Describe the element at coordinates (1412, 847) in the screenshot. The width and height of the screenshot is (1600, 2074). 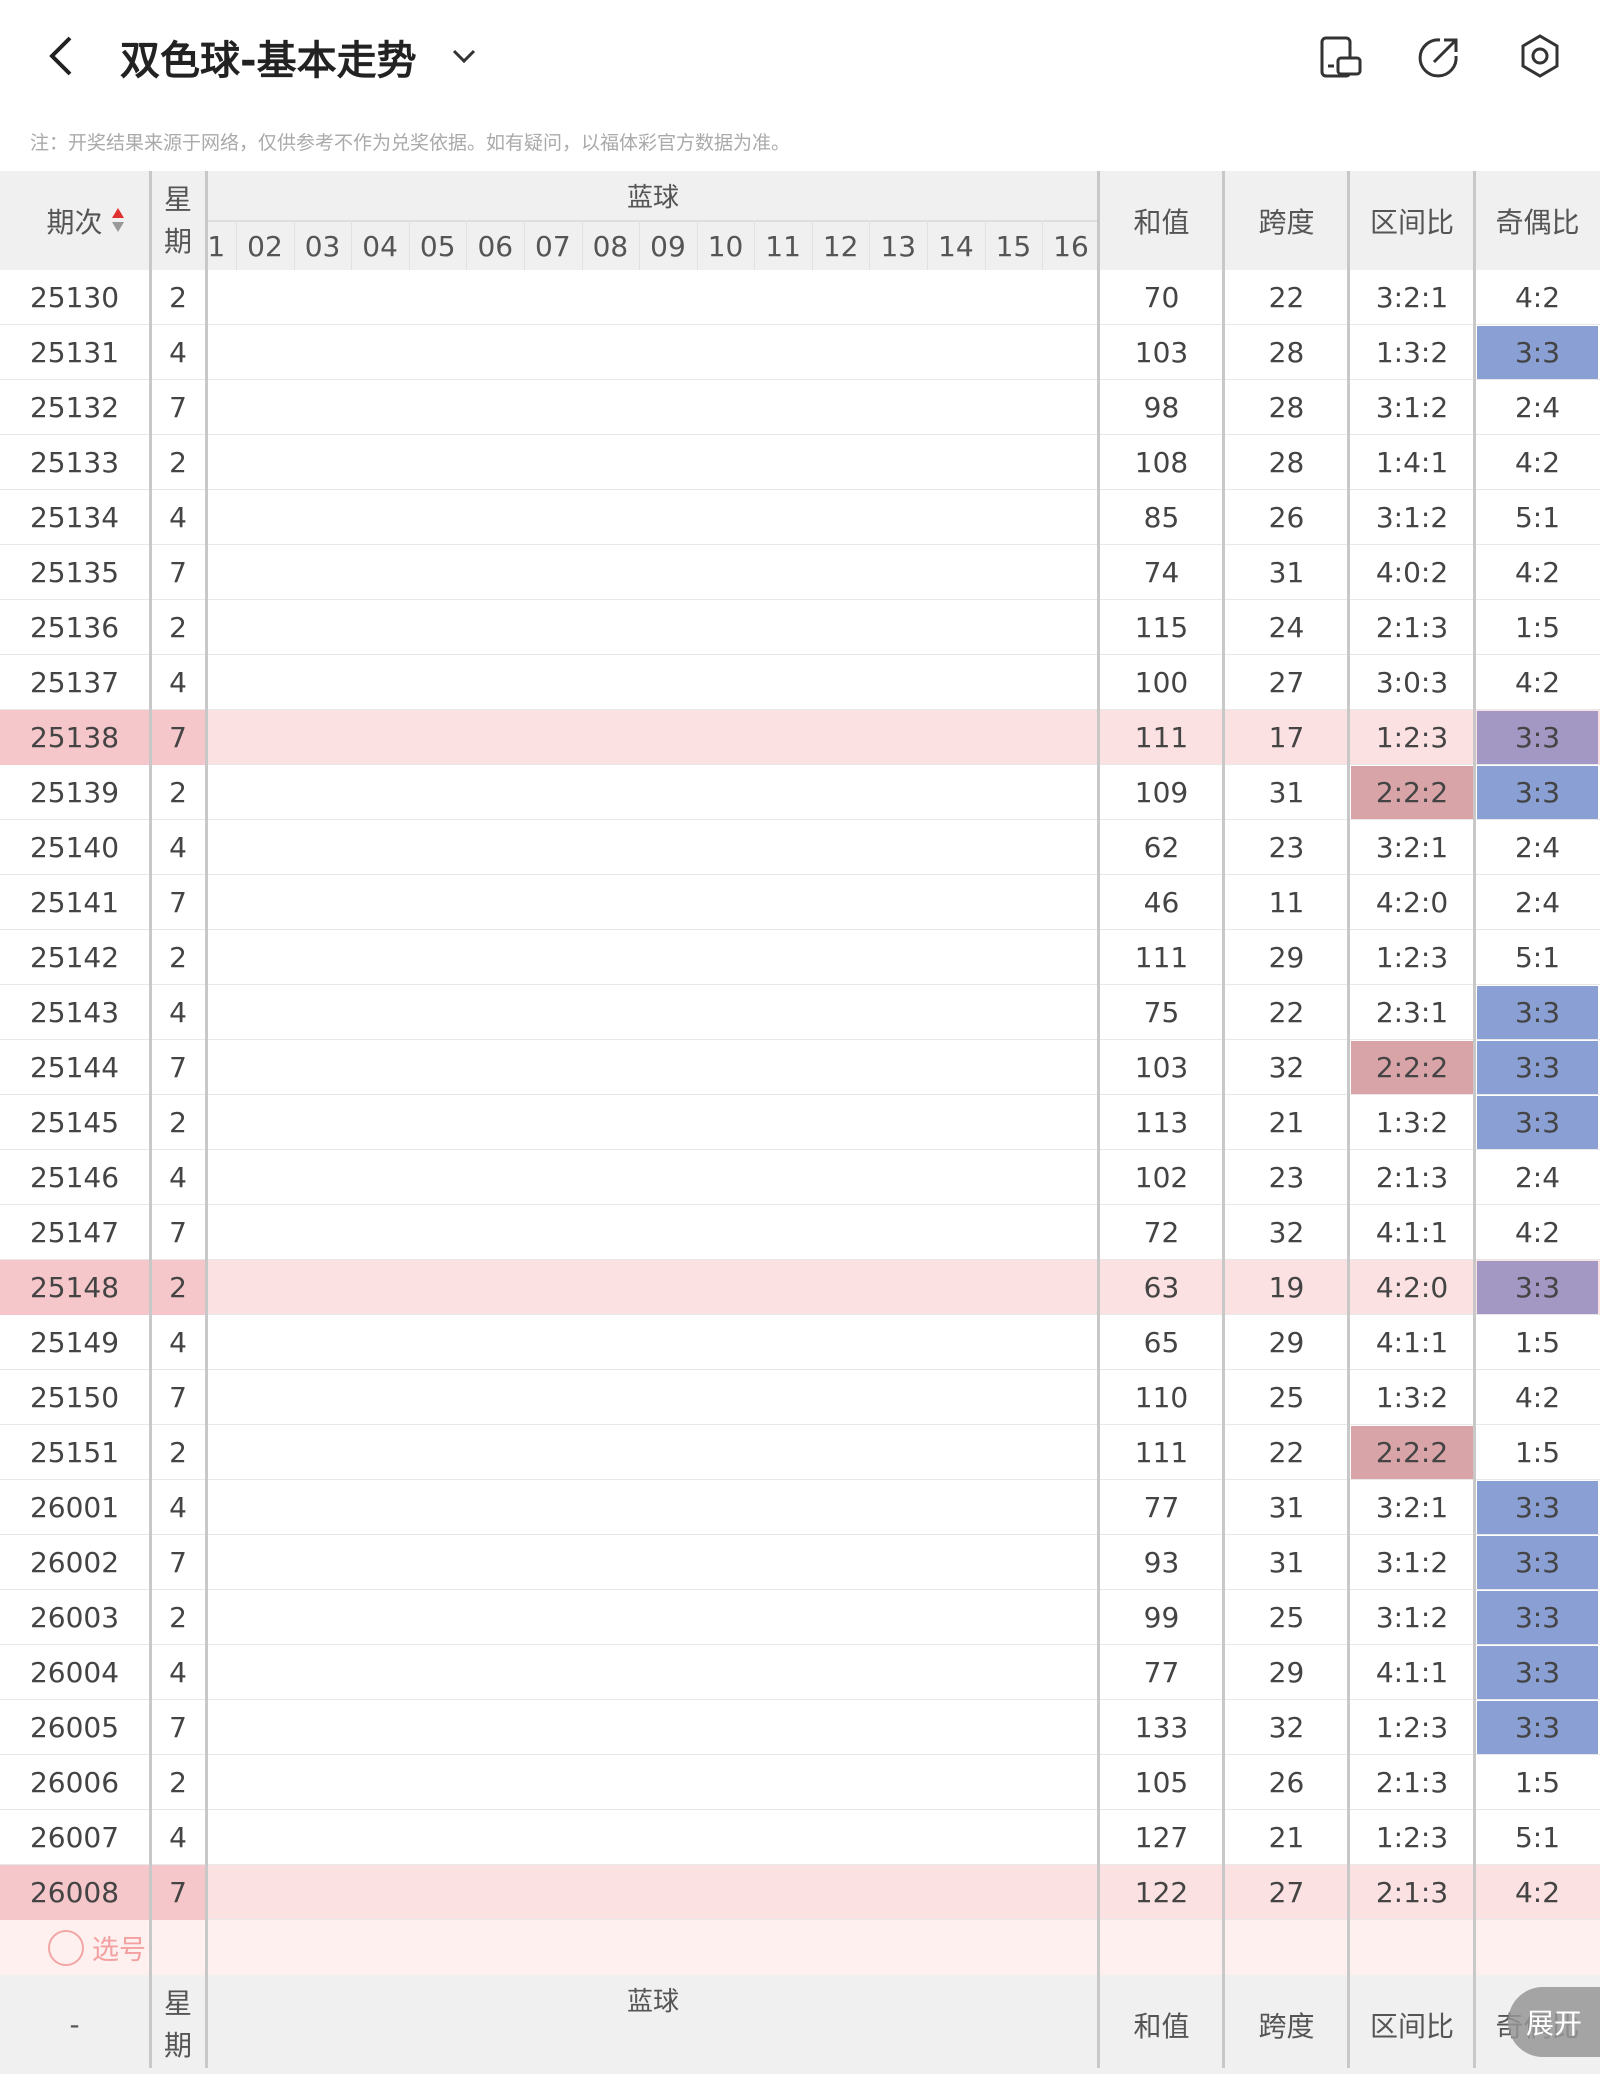
I see `zone-cell: 3:2:1` at that location.